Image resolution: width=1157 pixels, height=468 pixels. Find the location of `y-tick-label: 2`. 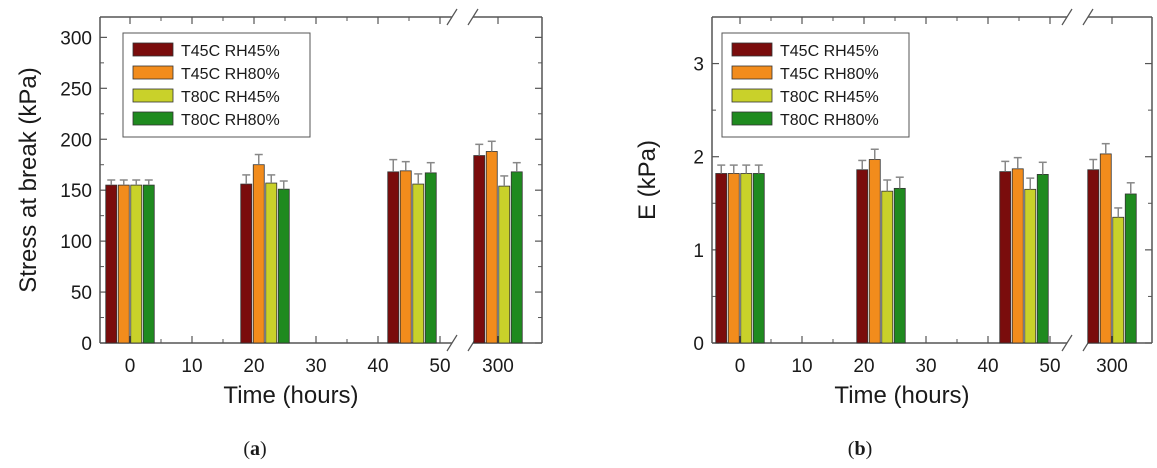

y-tick-label: 2 is located at coordinates (698, 158).